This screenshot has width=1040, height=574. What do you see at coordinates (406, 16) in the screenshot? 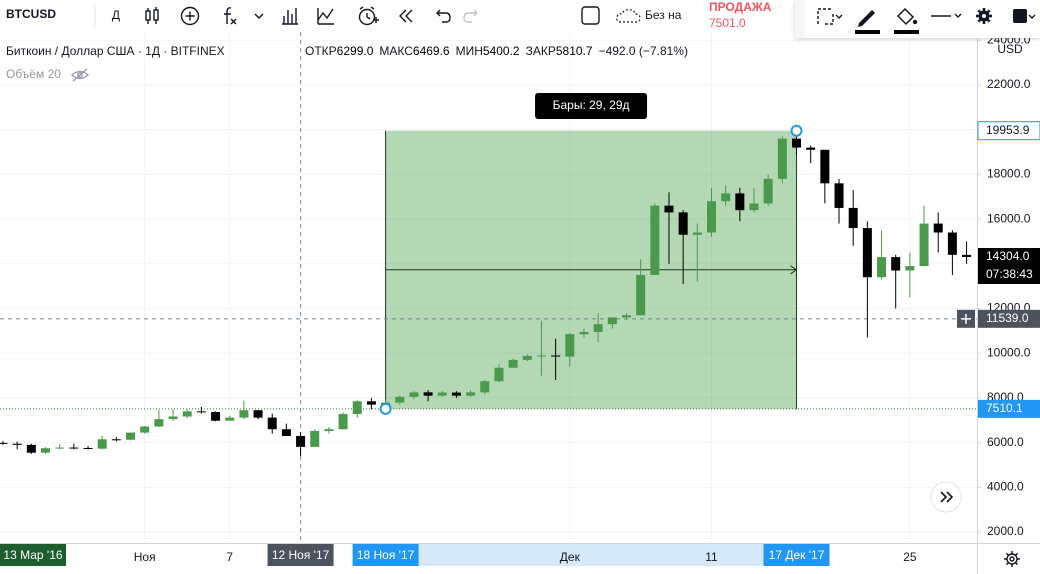
I see `replay-button` at bounding box center [406, 16].